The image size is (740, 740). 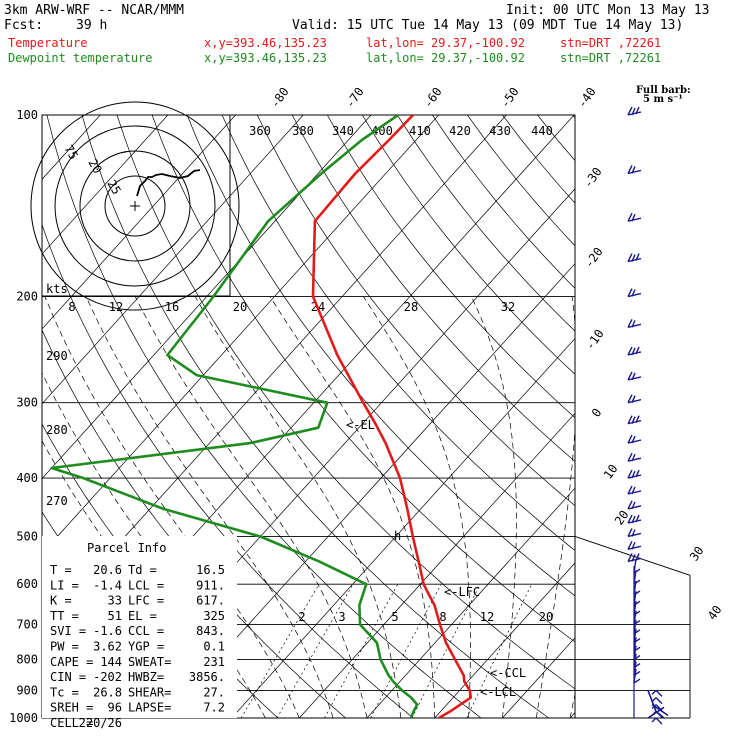 I want to click on pressure-tick-label: 1000, so click(x=23, y=718).